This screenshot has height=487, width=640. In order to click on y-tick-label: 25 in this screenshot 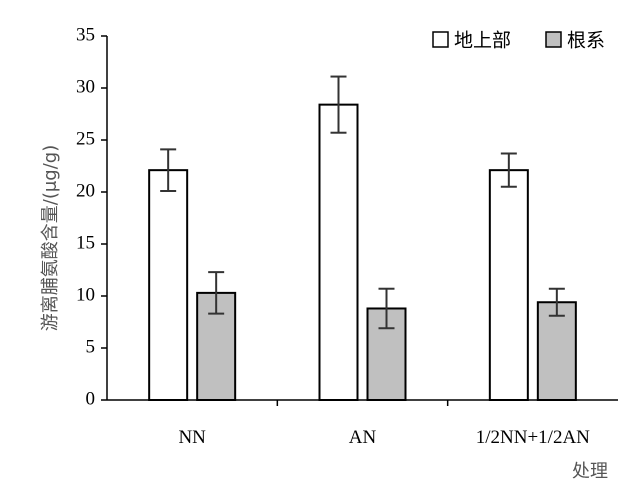, I will do `click(85, 138)`.